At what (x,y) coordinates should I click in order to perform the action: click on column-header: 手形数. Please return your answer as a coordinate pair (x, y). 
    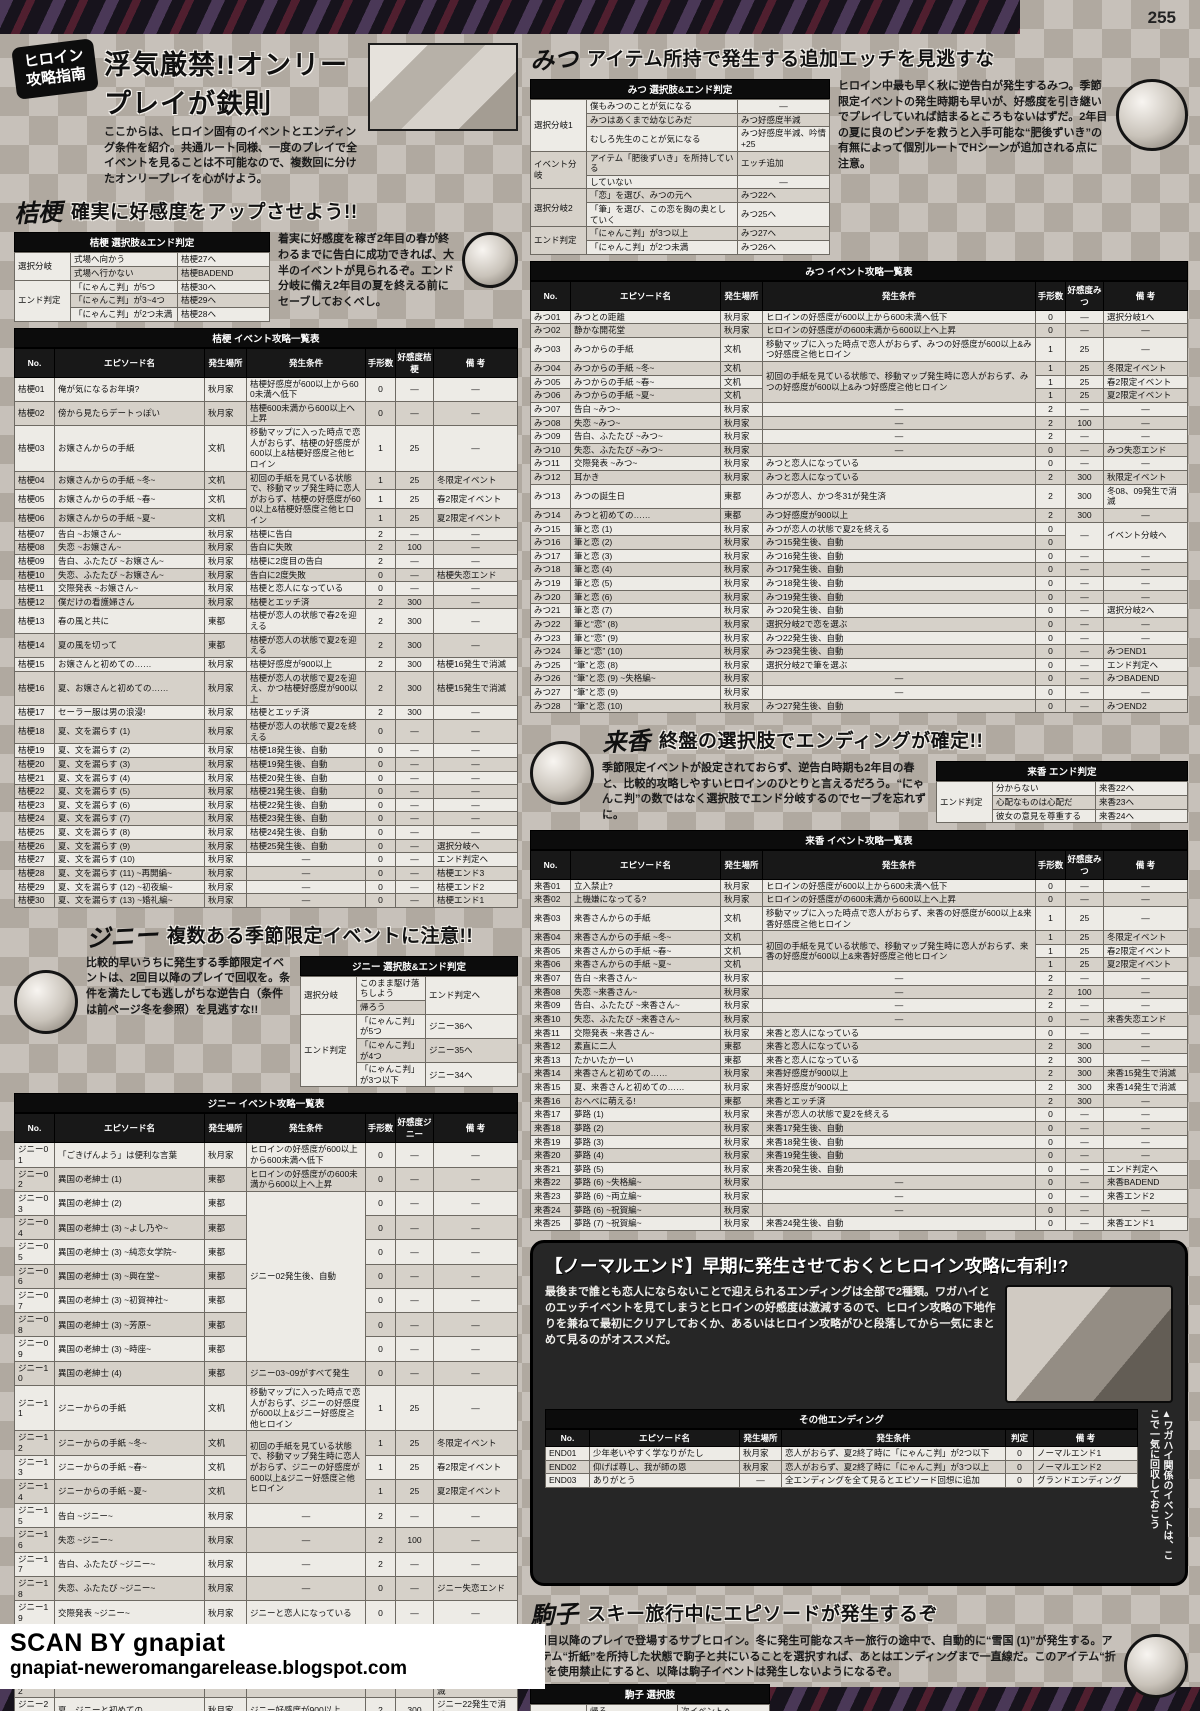
    Looking at the image, I should click on (380, 1128).